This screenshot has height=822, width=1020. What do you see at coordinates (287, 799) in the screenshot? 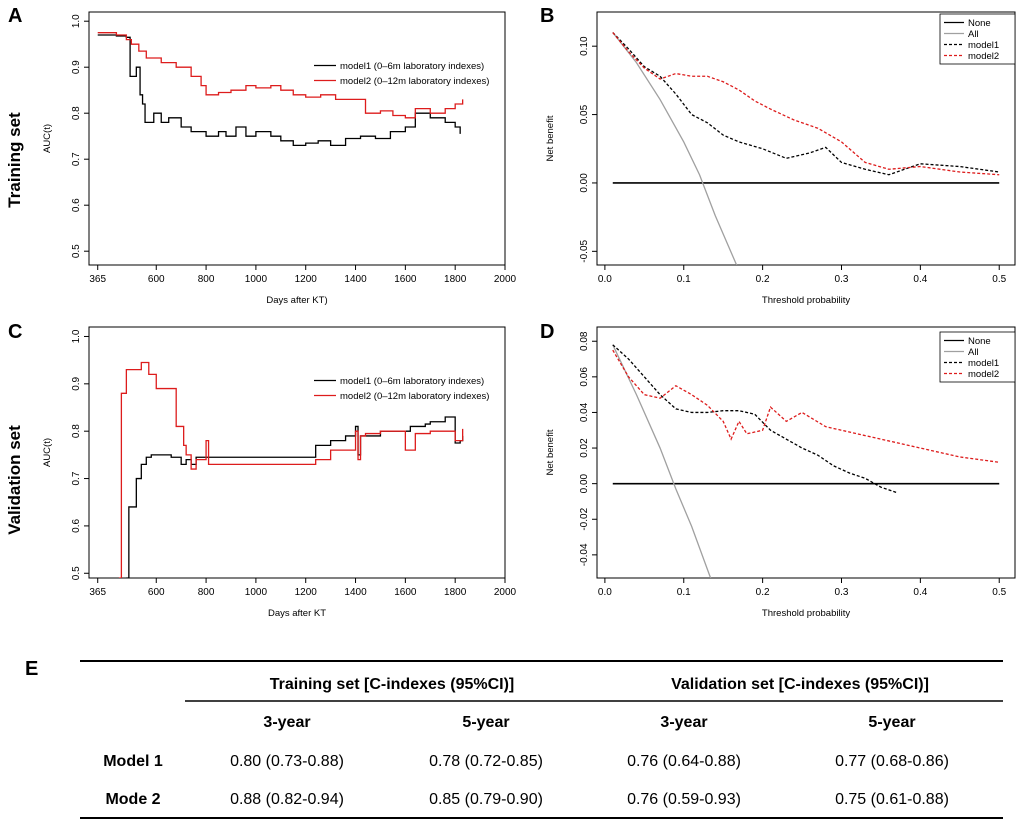
I see `table-cell: 0.88 (0.82-0.94)` at bounding box center [287, 799].